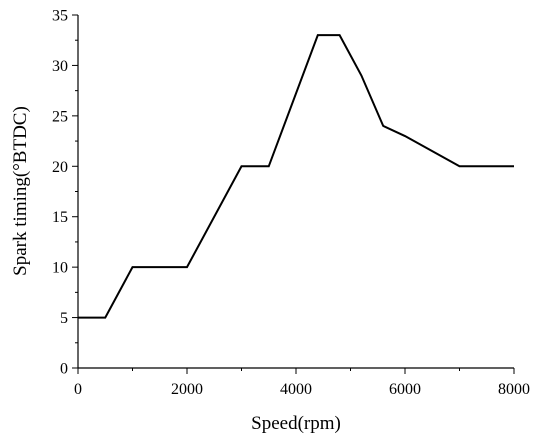 The image size is (550, 448). Describe the element at coordinates (64, 369) in the screenshot. I see `y-tick-label: 0` at that location.